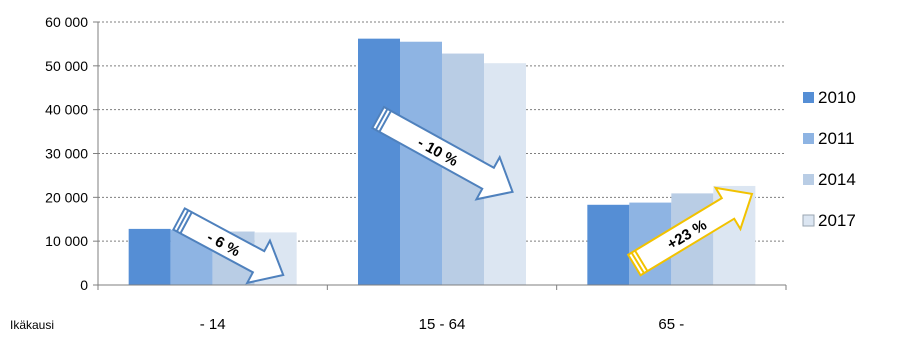 The width and height of the screenshot is (899, 341). I want to click on y-tick-label: 30 000, so click(66, 154).